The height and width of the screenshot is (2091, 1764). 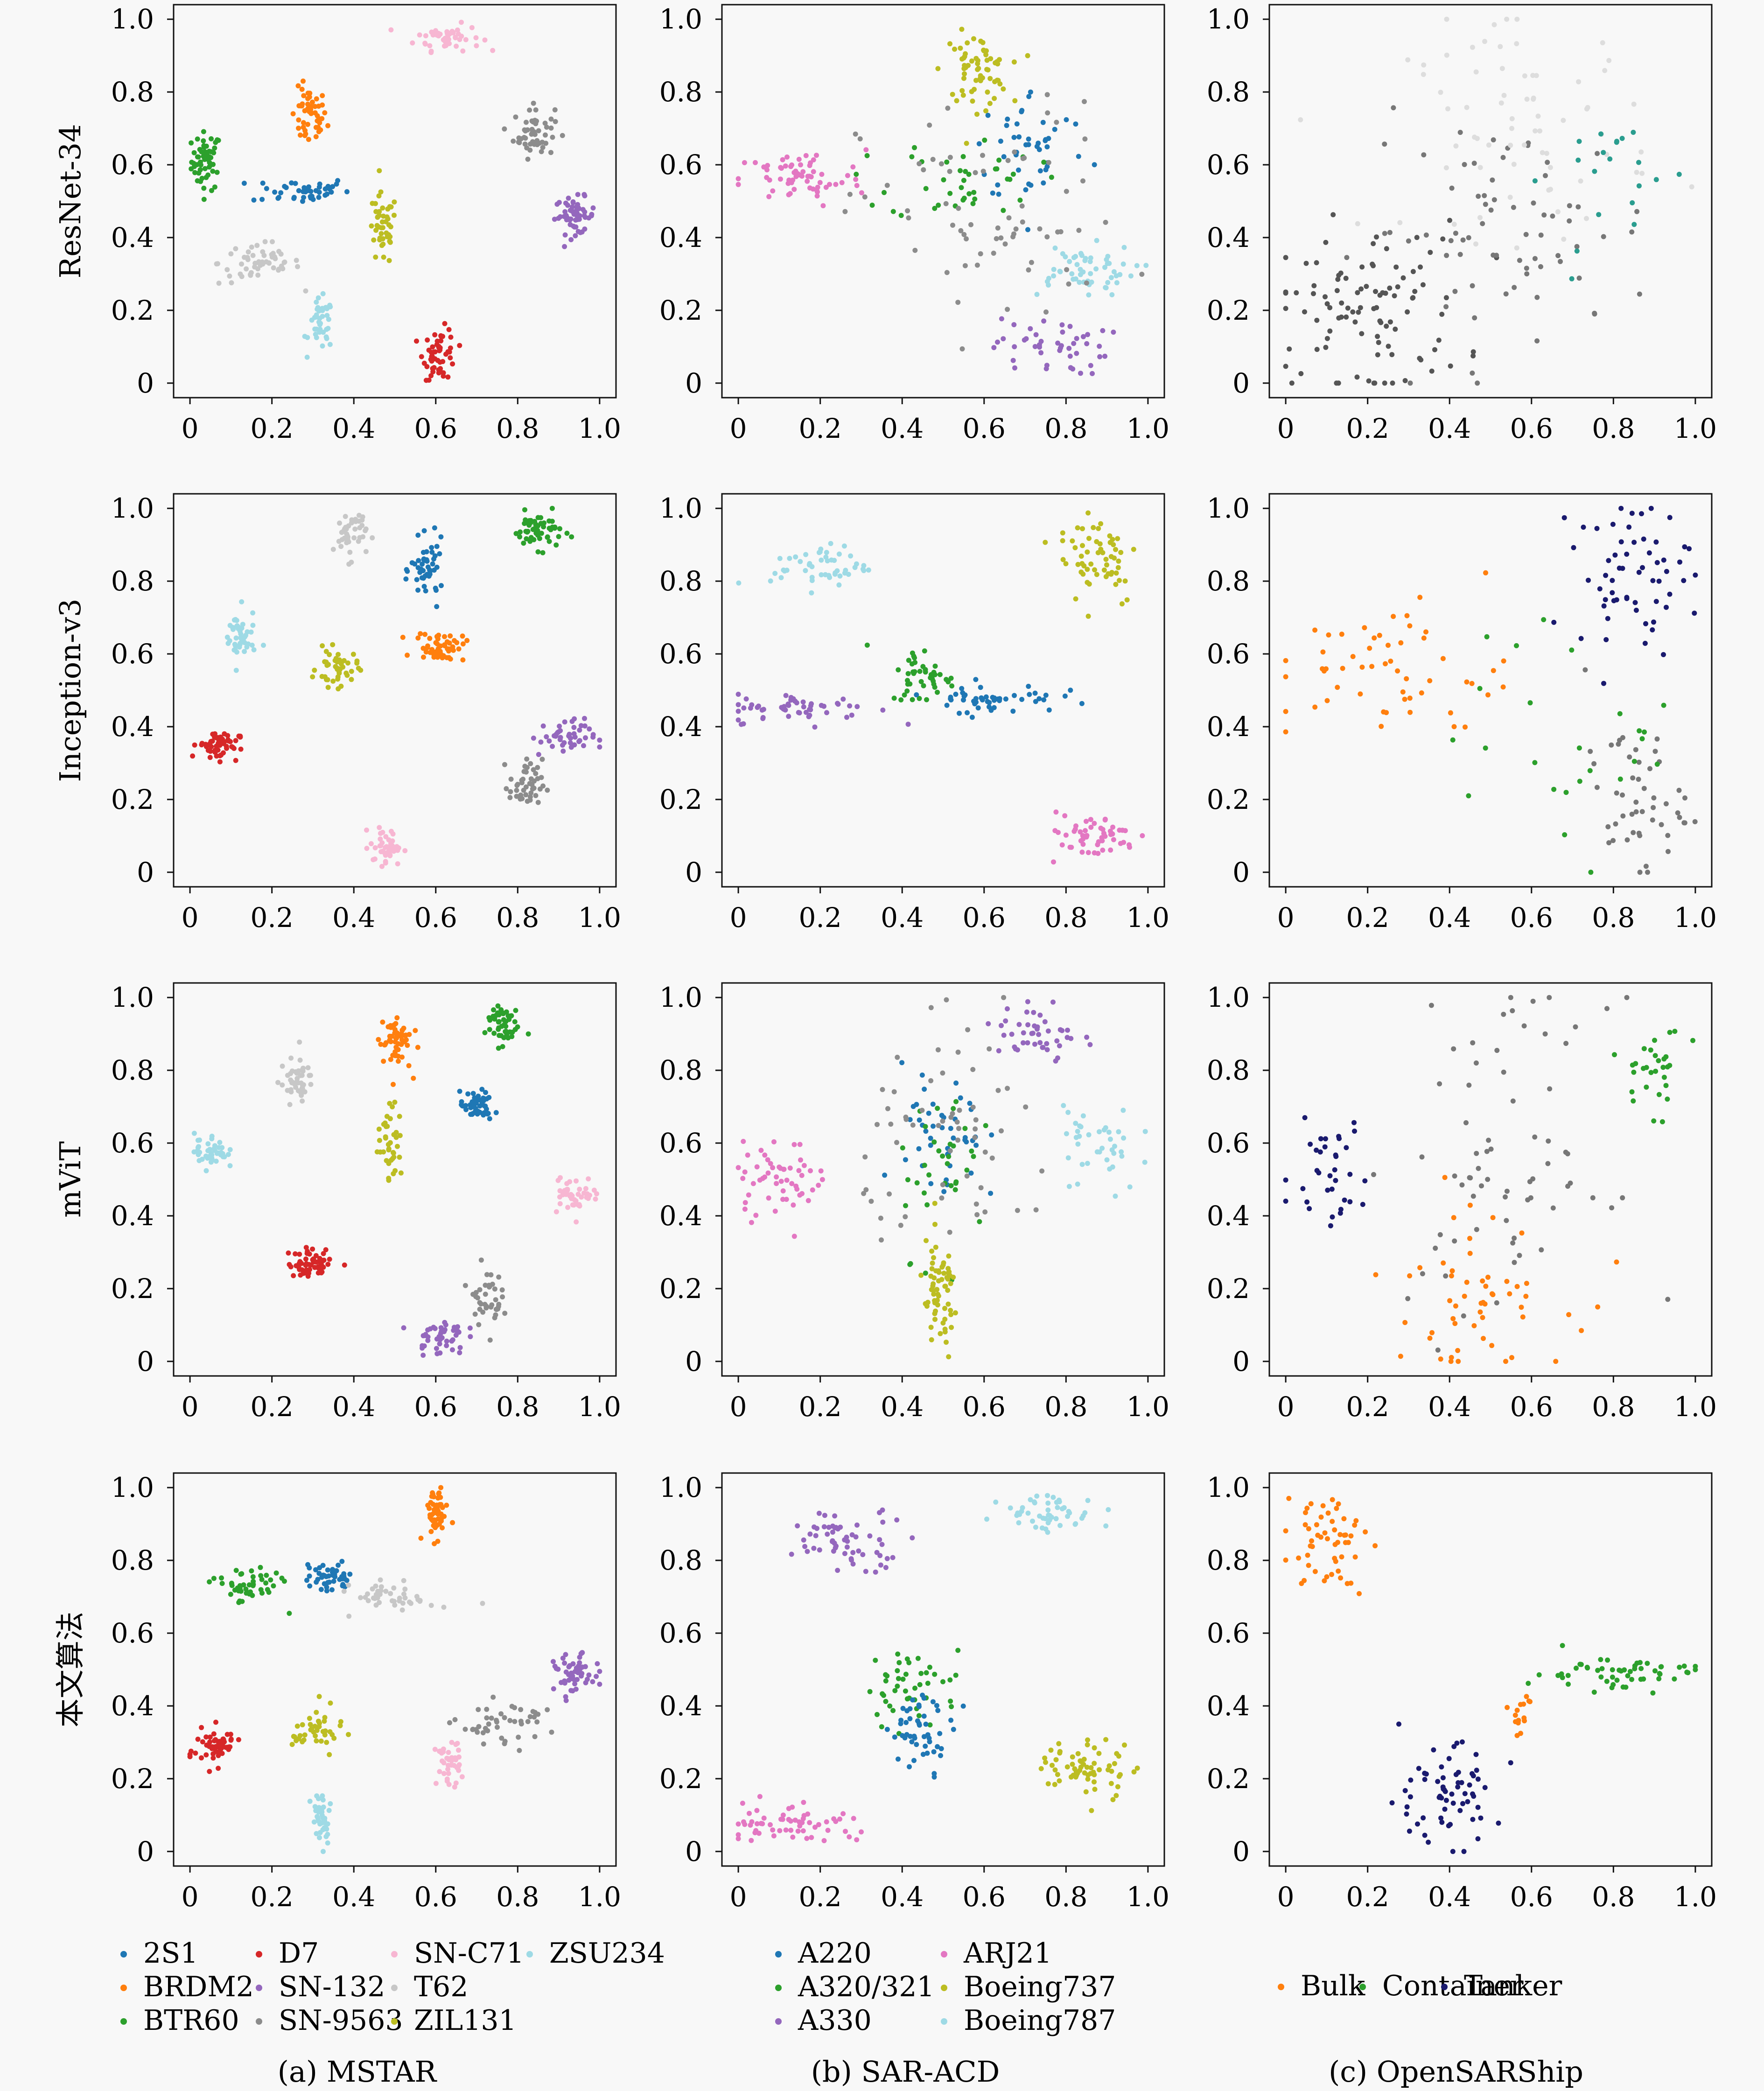 What do you see at coordinates (680, 237) in the screenshot?
I see `y-tick-label: 0.4` at bounding box center [680, 237].